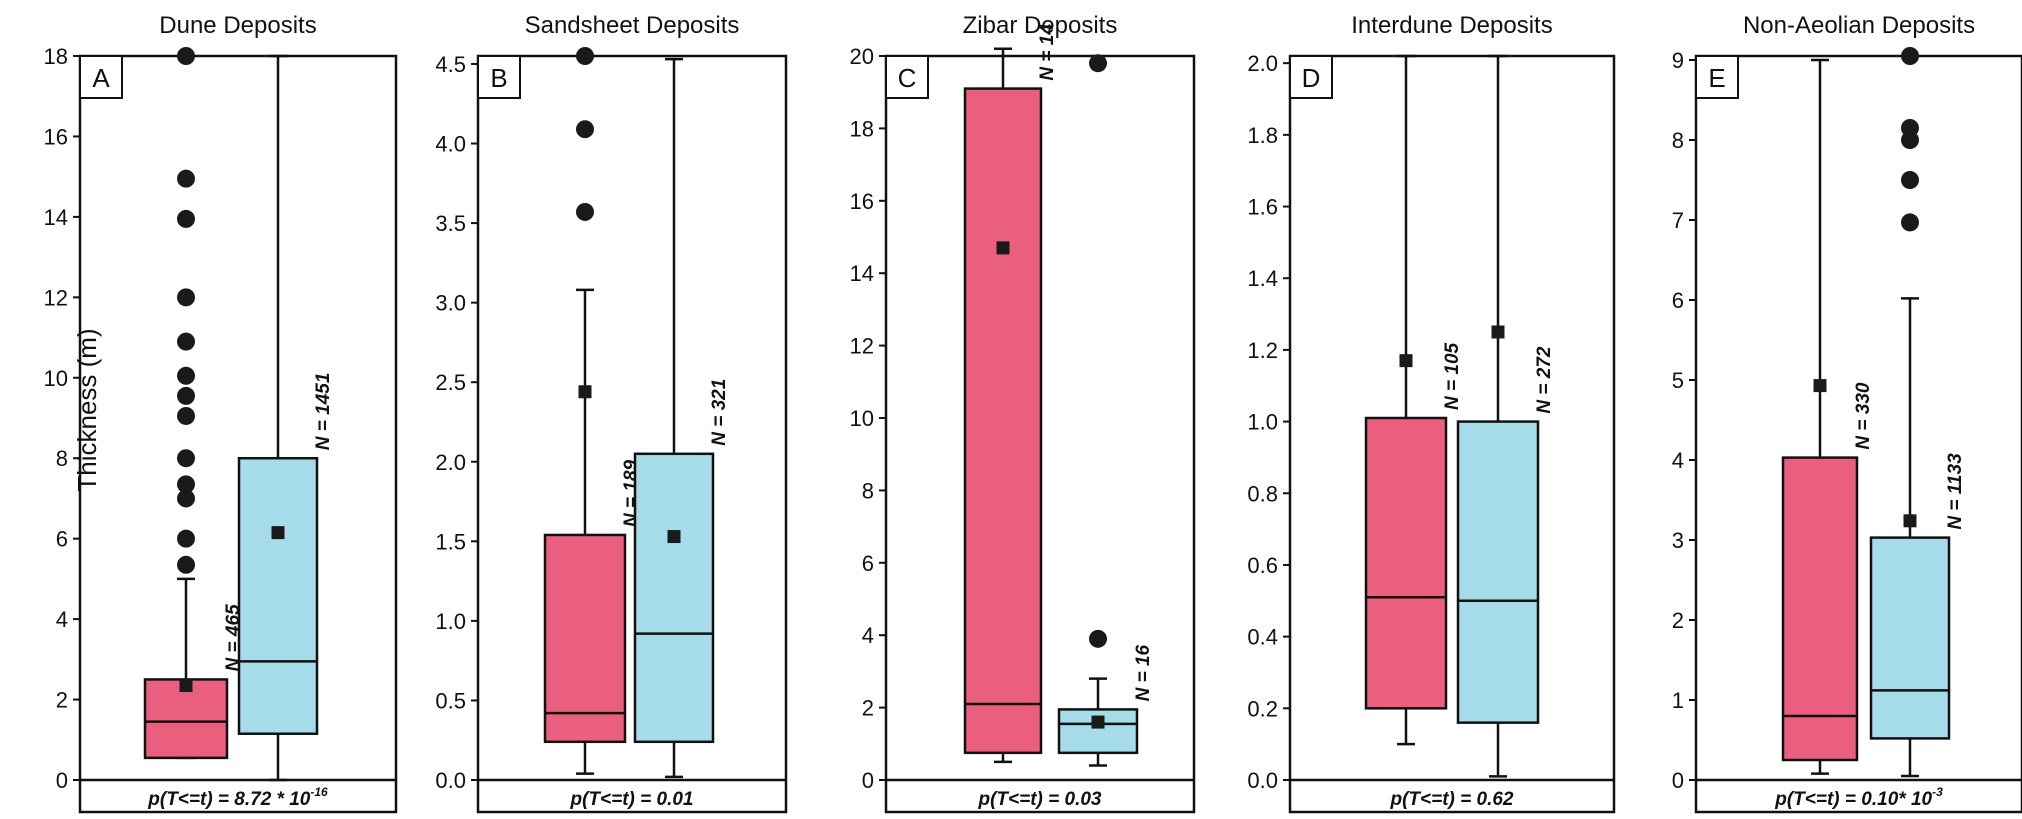 This screenshot has width=2022, height=819. Describe the element at coordinates (1678, 540) in the screenshot. I see `y-tick-label: 3` at that location.